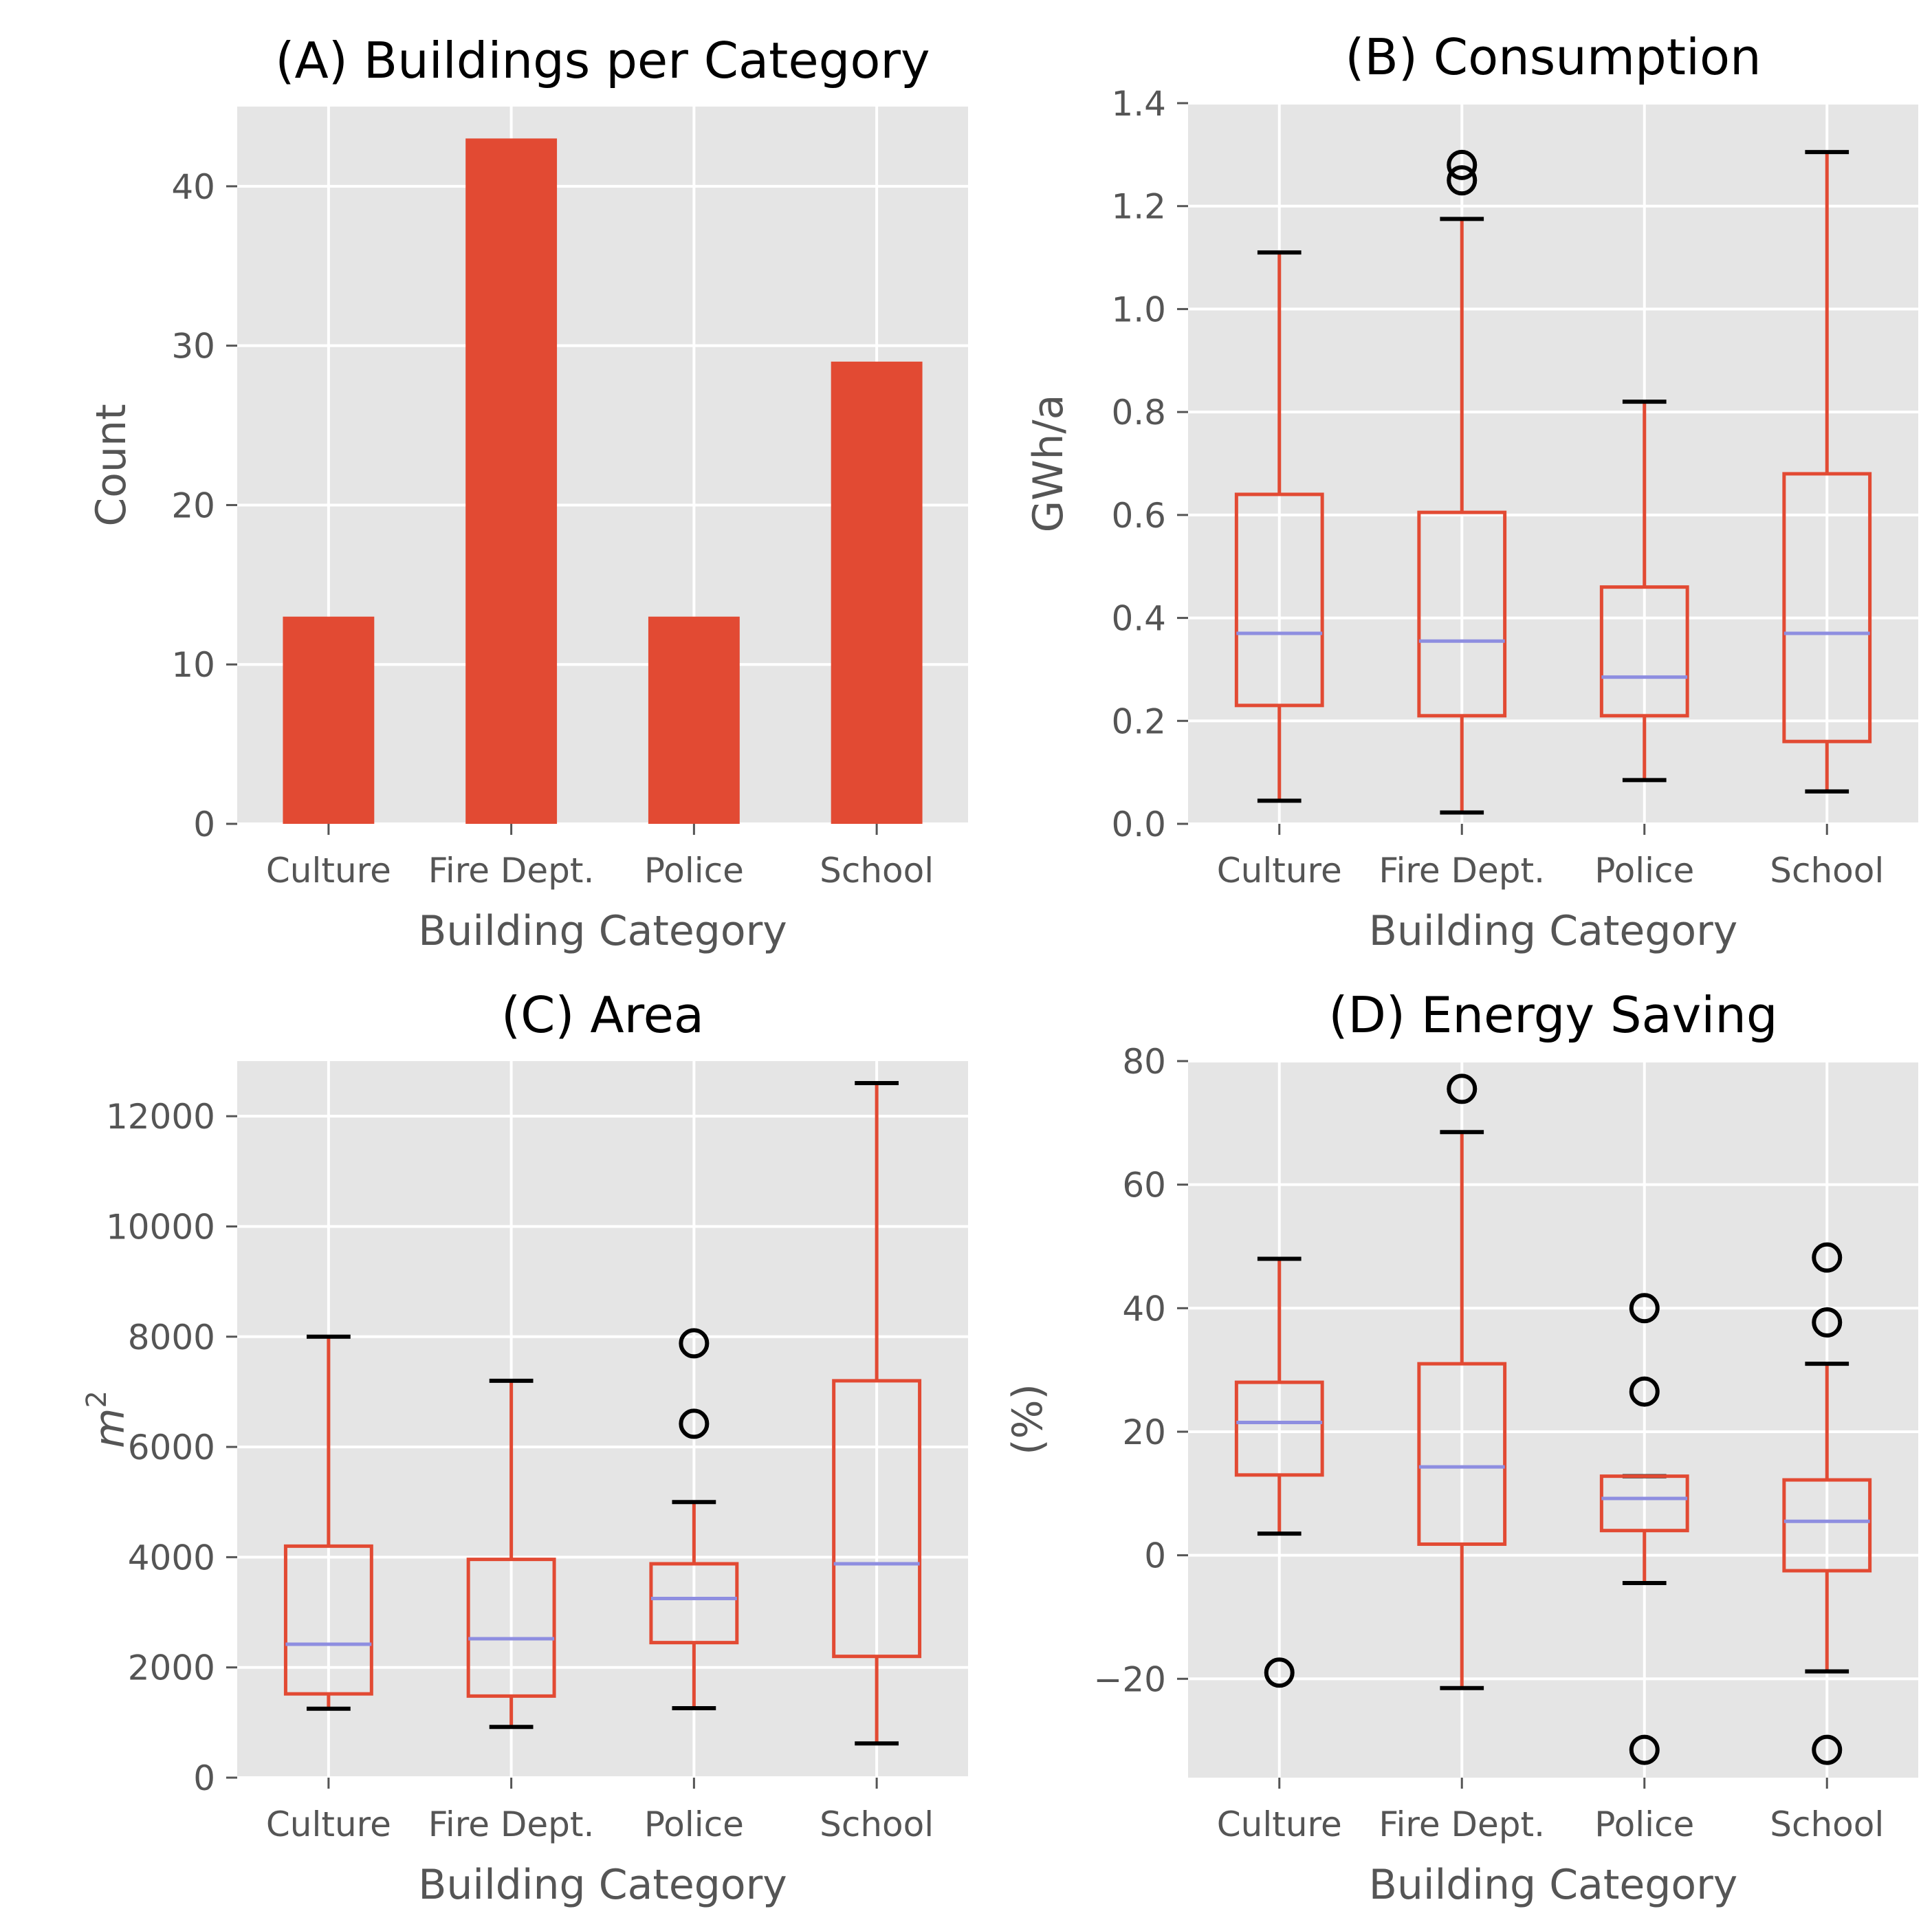  I want to click on panel-b-ytick-label-0: 0.0, so click(1138, 824).